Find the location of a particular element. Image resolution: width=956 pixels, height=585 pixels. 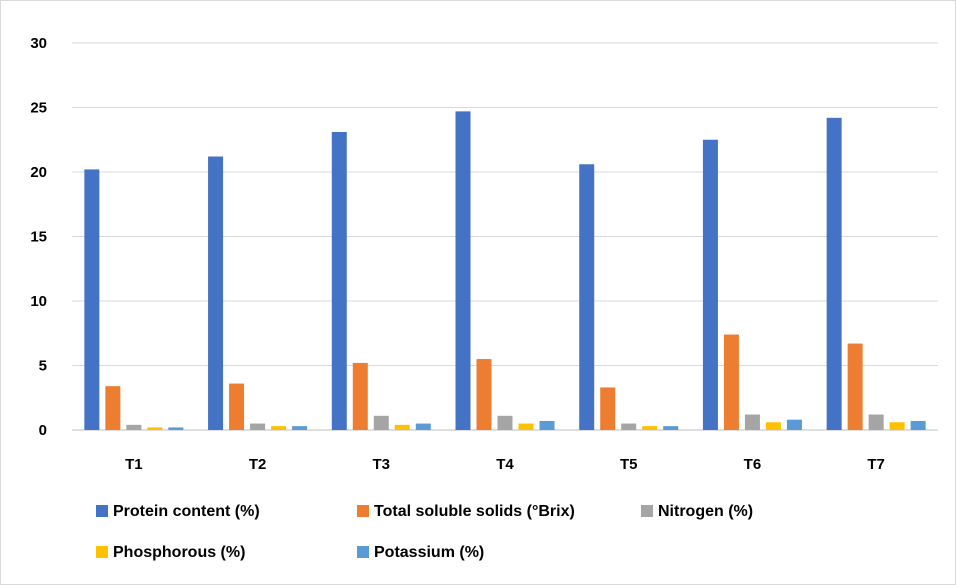

legend-label: Phosphorous (%) is located at coordinates (179, 552).